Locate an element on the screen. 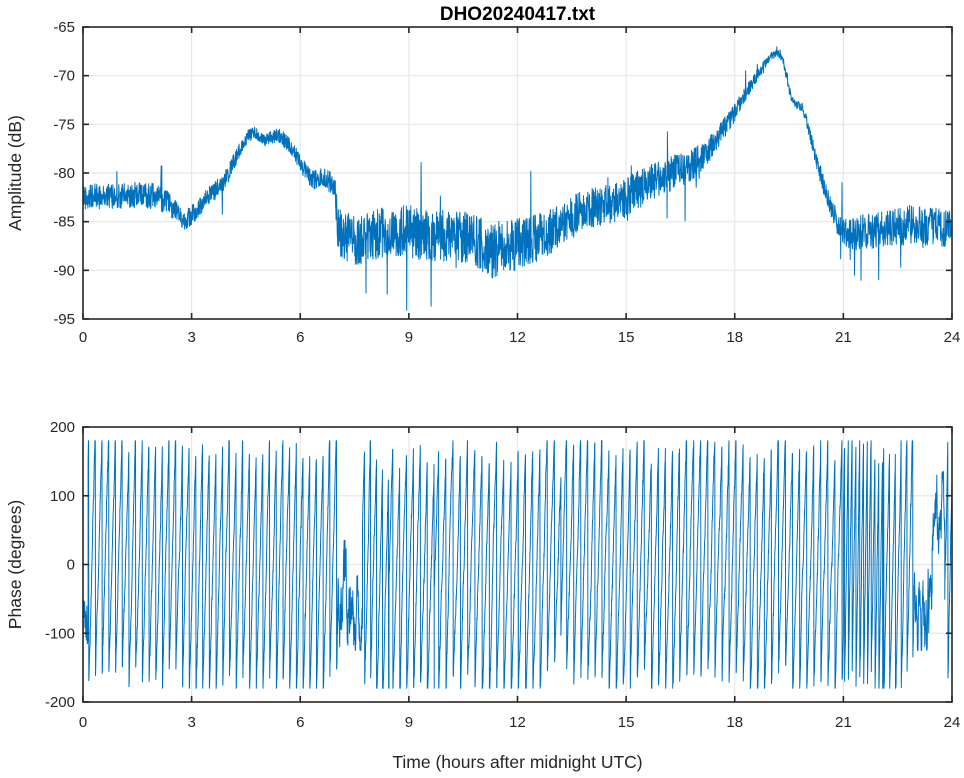 This screenshot has height=778, width=964. y-tick-labels: -95 -90 -85 -80 -75 -70 -65 is located at coordinates (64, 173).